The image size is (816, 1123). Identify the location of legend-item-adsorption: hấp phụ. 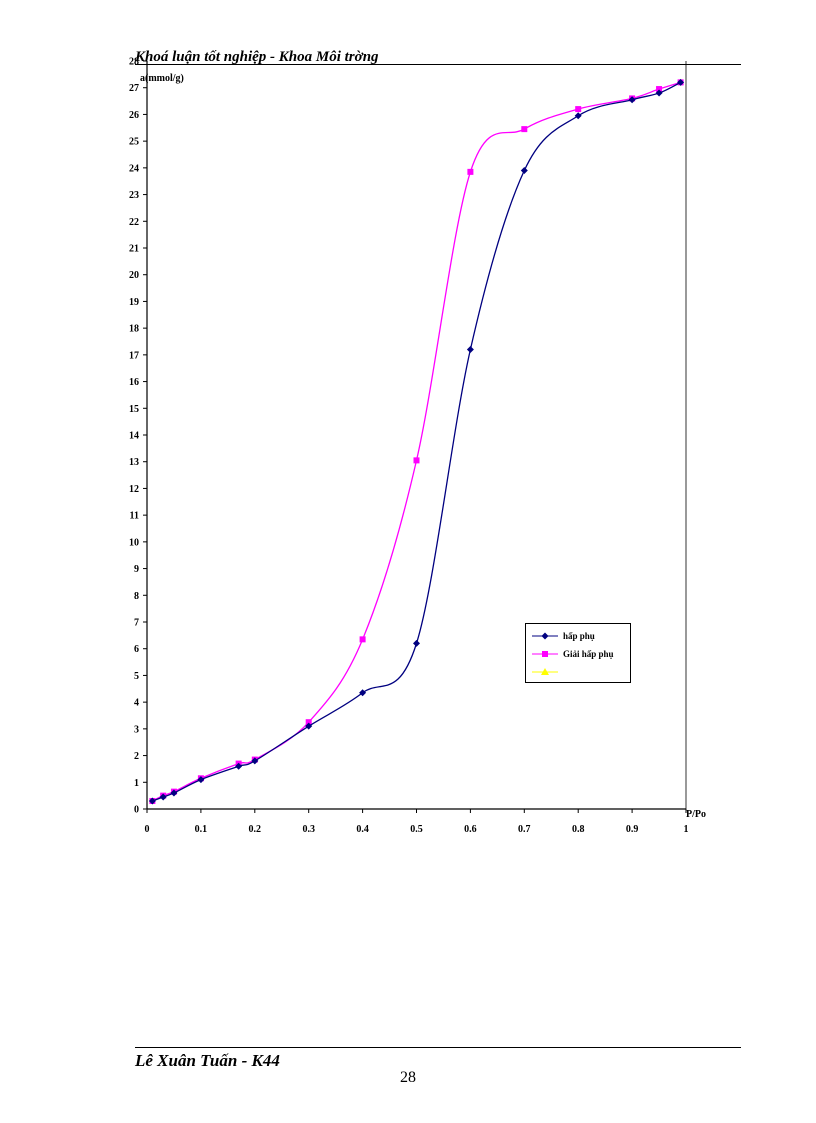
(578, 636).